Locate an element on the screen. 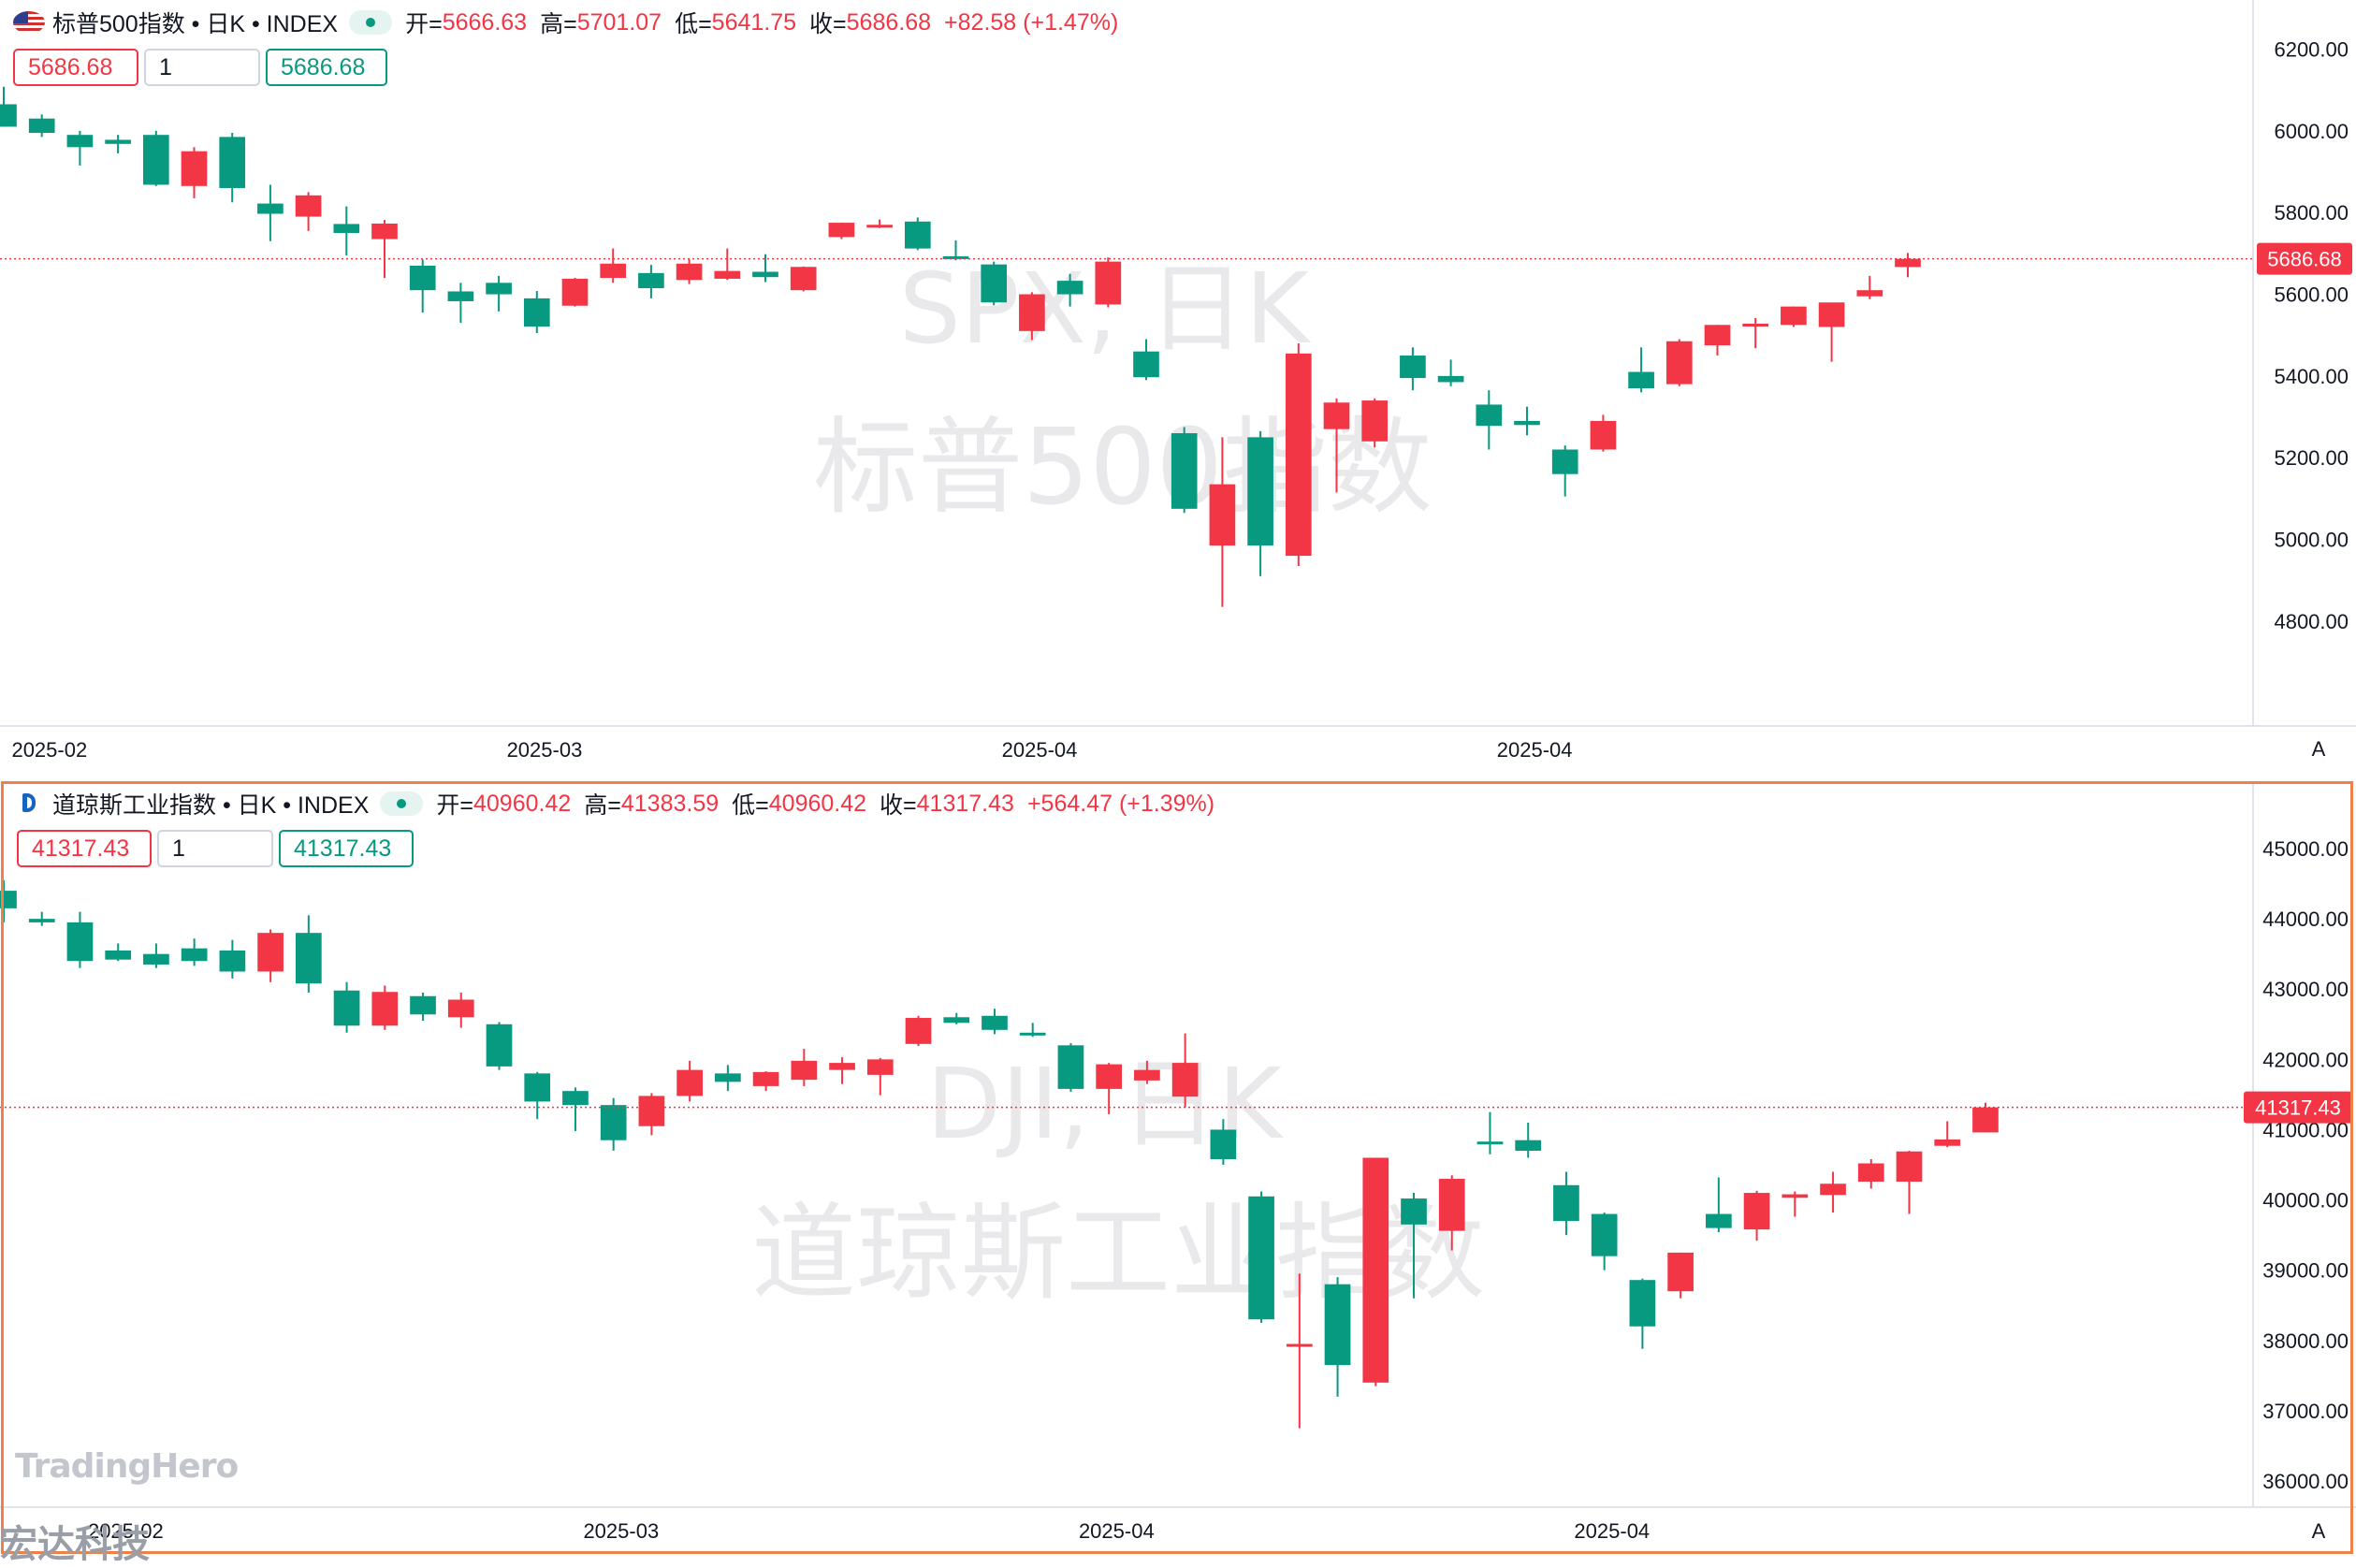 This screenshot has width=2356, height=1568. price-tick-label: 38000.00 is located at coordinates (2305, 1341).